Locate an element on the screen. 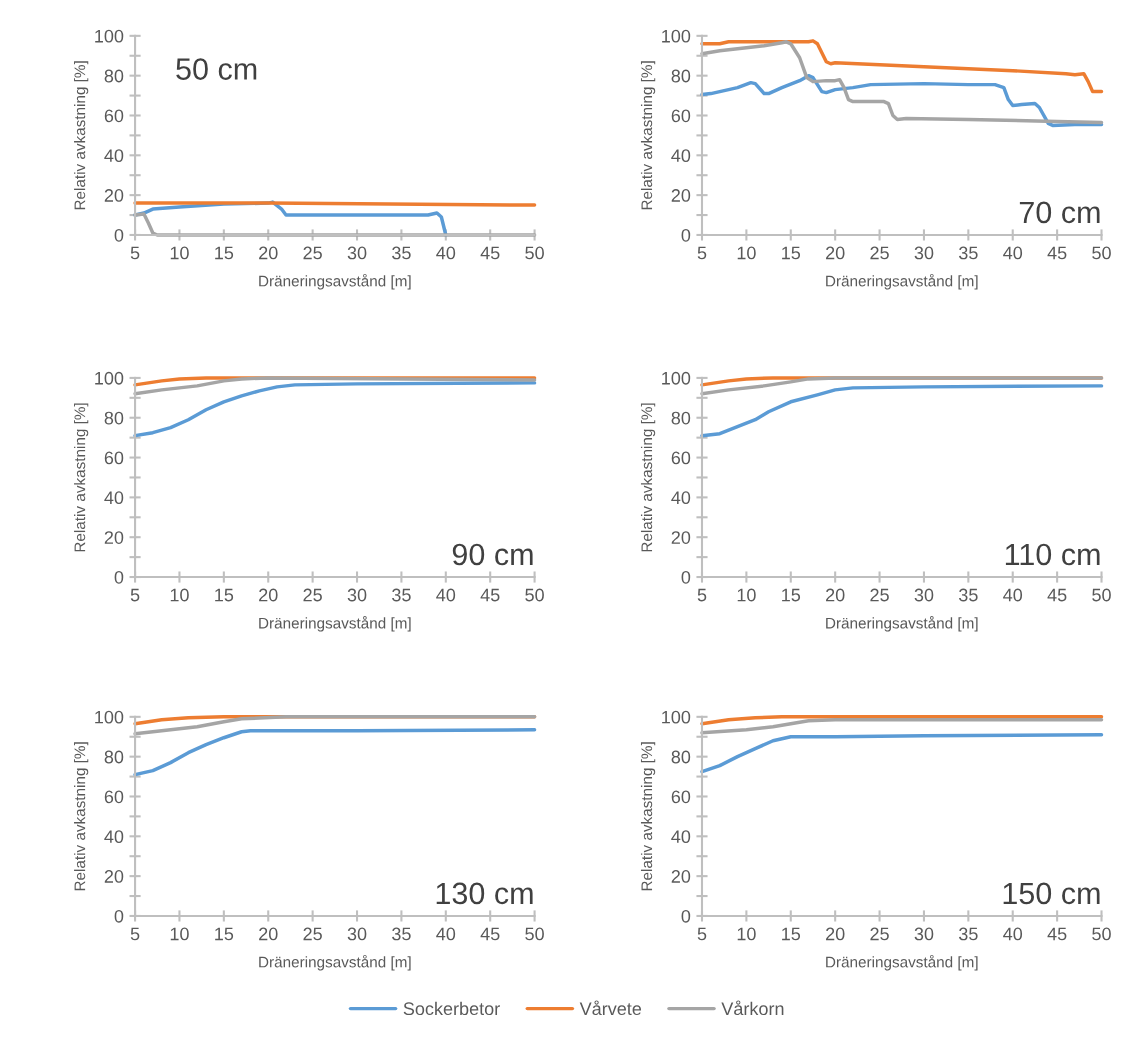  annotation: 150 cm is located at coordinates (1051, 893).